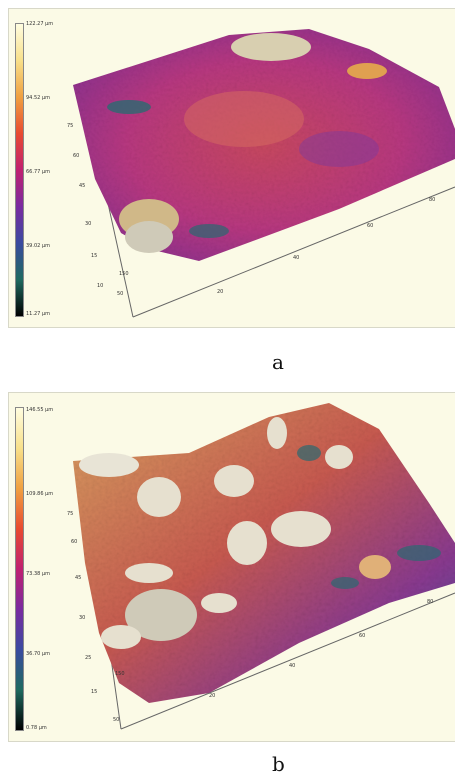  I want to click on colorbar-tick: 94.52 µm, so click(38, 98).